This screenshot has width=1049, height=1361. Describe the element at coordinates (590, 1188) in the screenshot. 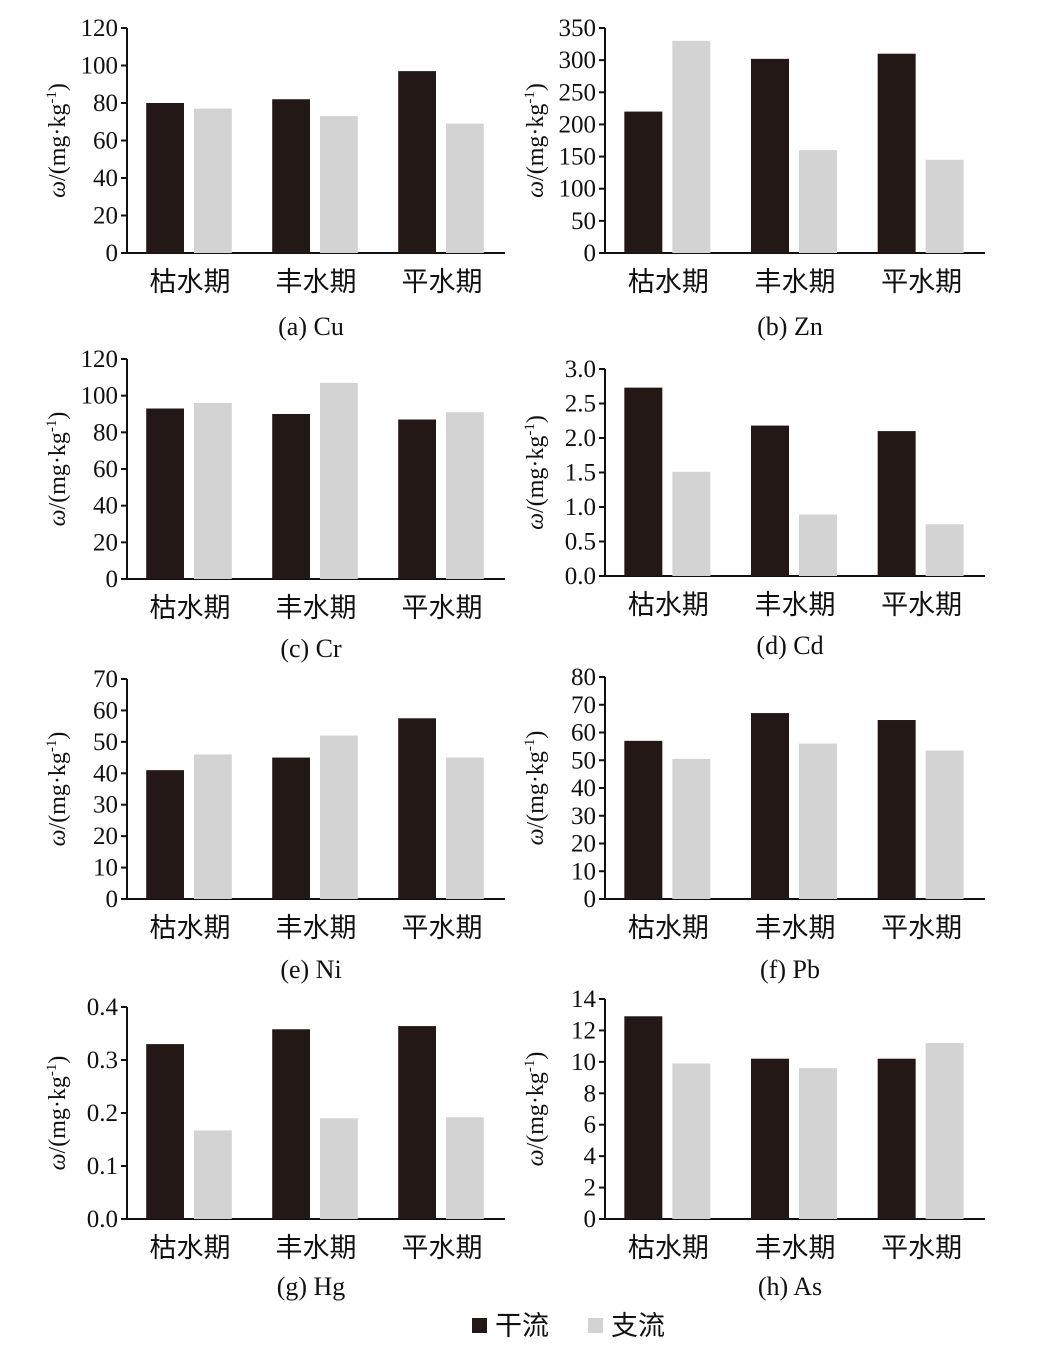

I see `y-tick-label: 2` at that location.